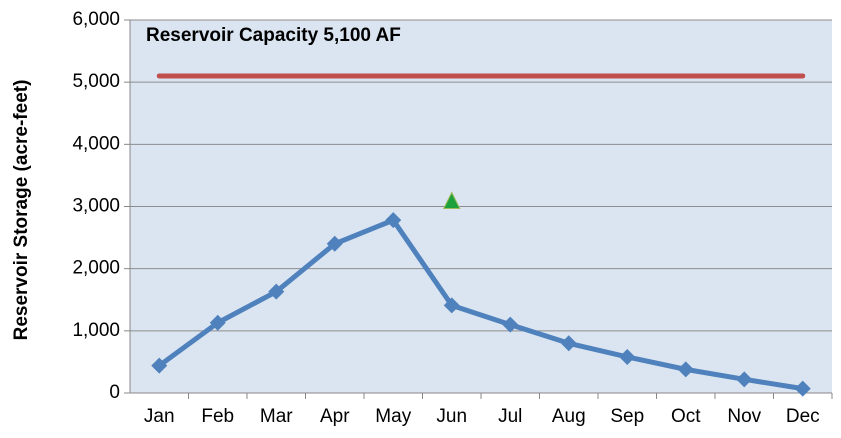  Describe the element at coordinates (159, 416) in the screenshot. I see `x-tick-label: Jan` at that location.